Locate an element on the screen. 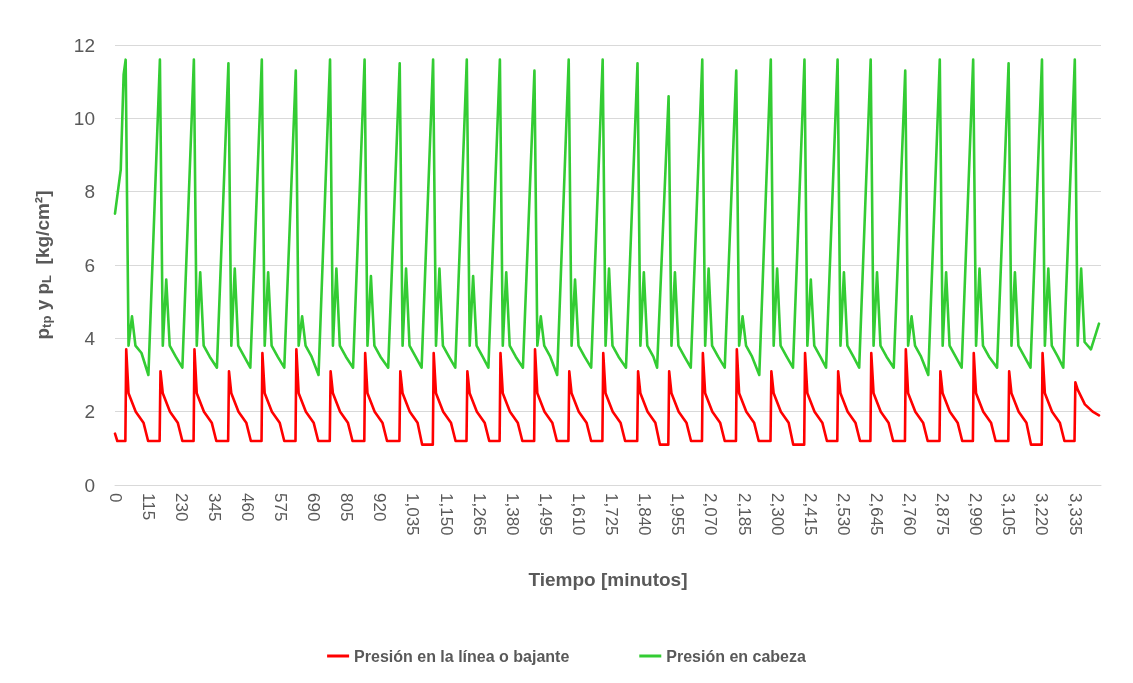 The image size is (1133, 683). x-tick-label: 2,990 is located at coordinates (976, 514).